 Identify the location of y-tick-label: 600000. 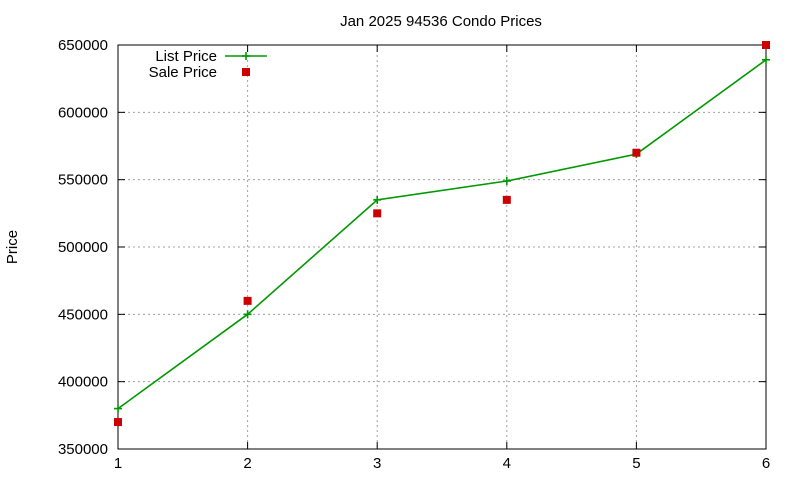
(83, 112).